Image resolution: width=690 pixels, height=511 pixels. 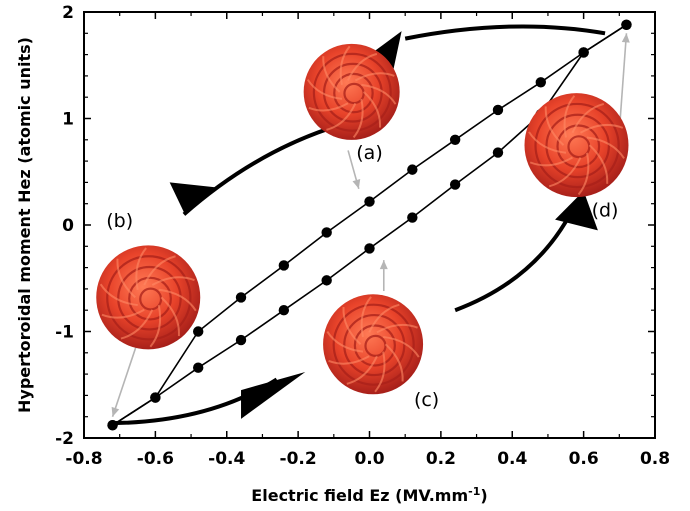 I want to click on x-tick-label: 0.0, so click(x=369, y=459).